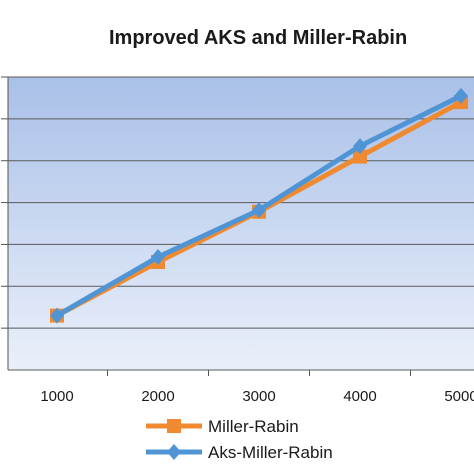  Describe the element at coordinates (239, 439) in the screenshot. I see `legend: Miller-Rabin Aks-Miller-Rabin` at that location.